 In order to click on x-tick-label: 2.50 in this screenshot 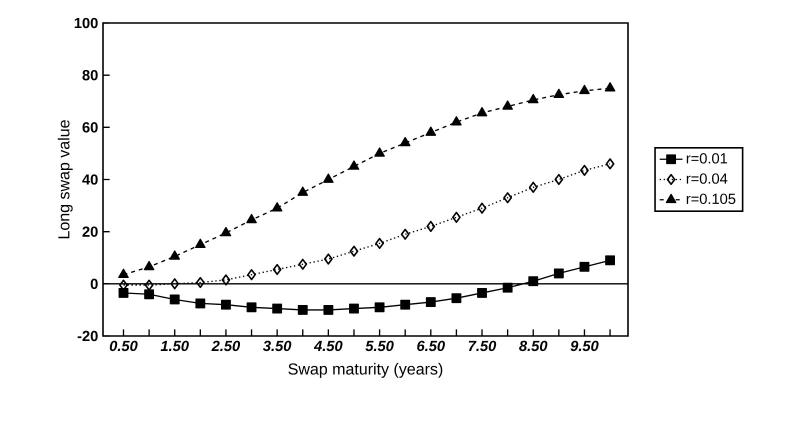, I will do `click(225, 346)`.